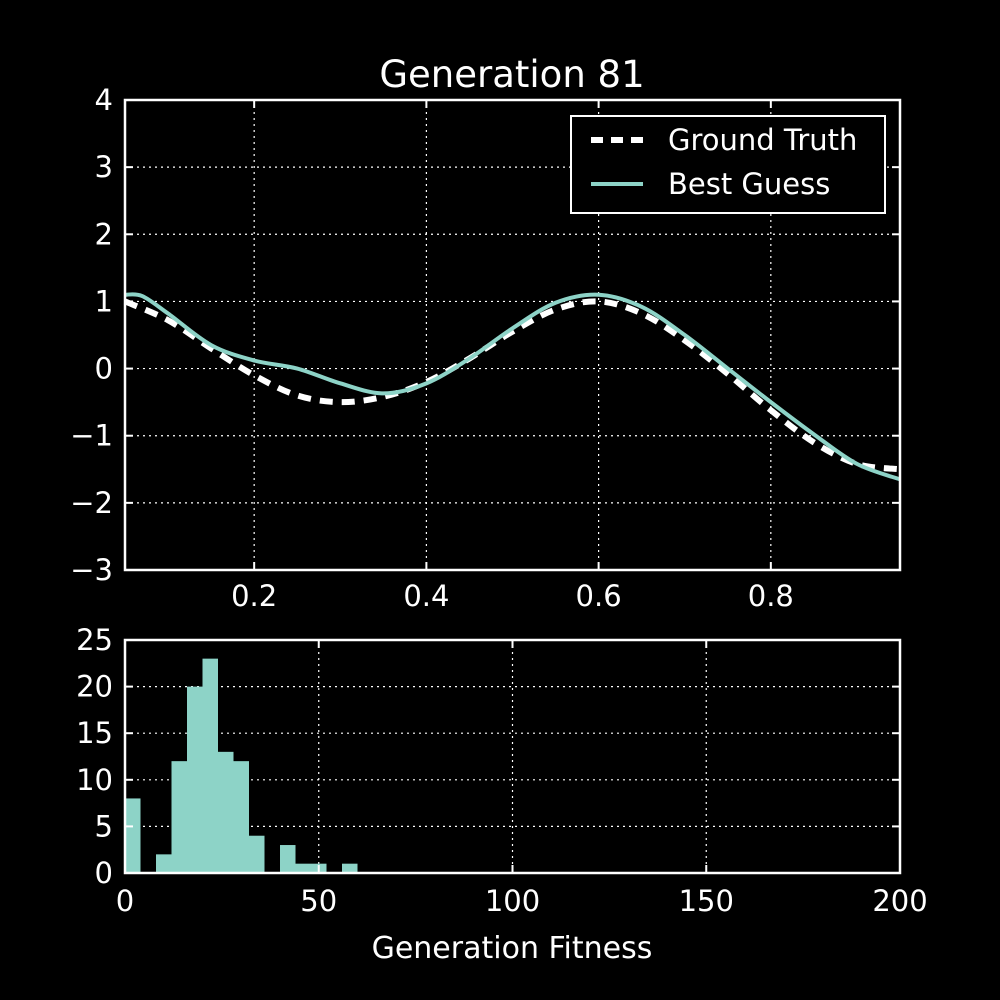  What do you see at coordinates (512, 901) in the screenshot?
I see `x-tick-label: 100` at bounding box center [512, 901].